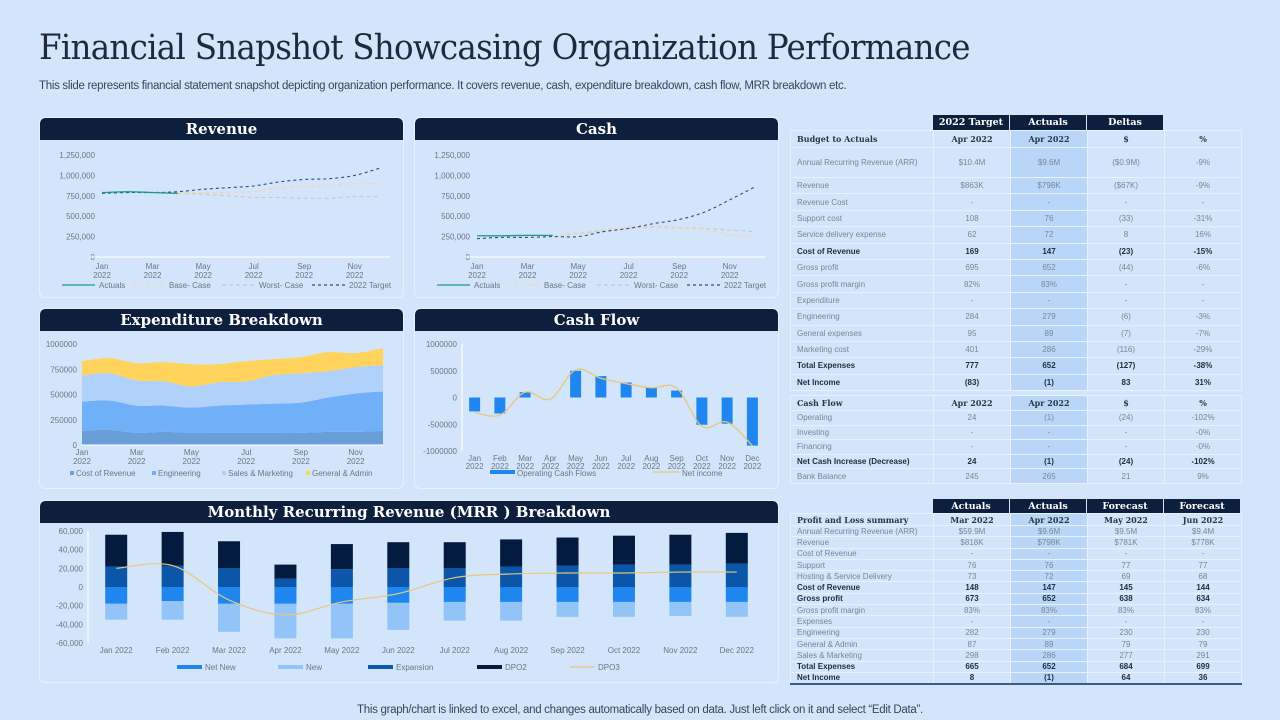 The width and height of the screenshot is (1280, 720). I want to click on row-label: Net Cash Increase (Decrease), so click(862, 461).